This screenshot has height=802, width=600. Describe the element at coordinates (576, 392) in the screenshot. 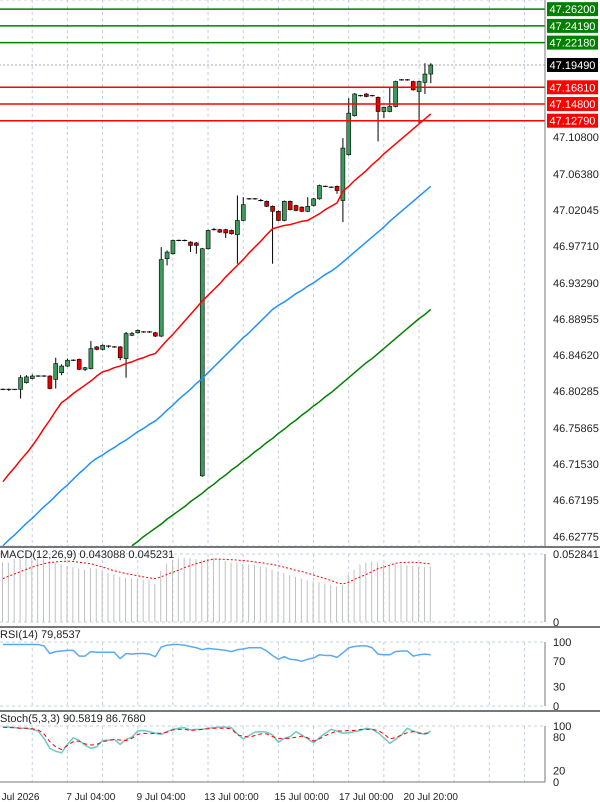

I see `y-tick-label: 46.80285` at that location.